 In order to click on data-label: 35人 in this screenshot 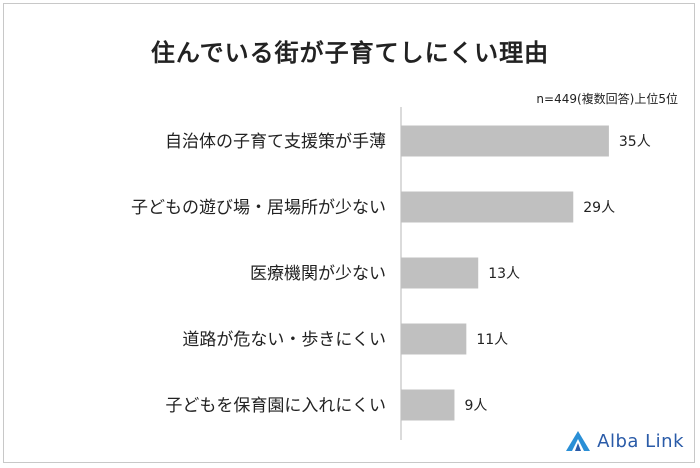, I will do `click(635, 142)`.